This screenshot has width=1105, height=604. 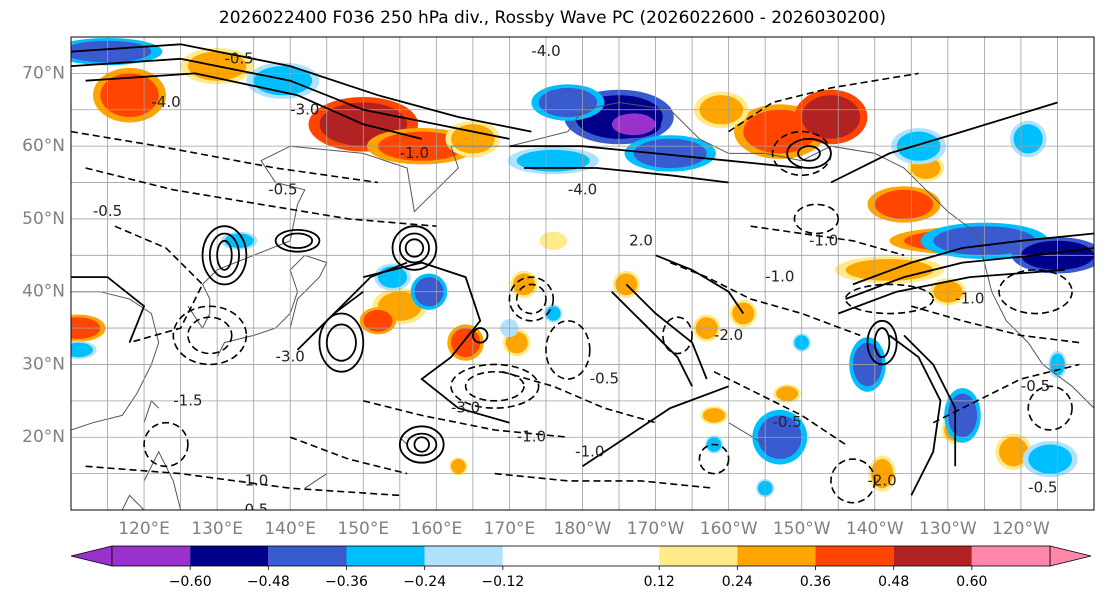 I want to click on longitude-tick-label: 180°W, so click(x=583, y=529).